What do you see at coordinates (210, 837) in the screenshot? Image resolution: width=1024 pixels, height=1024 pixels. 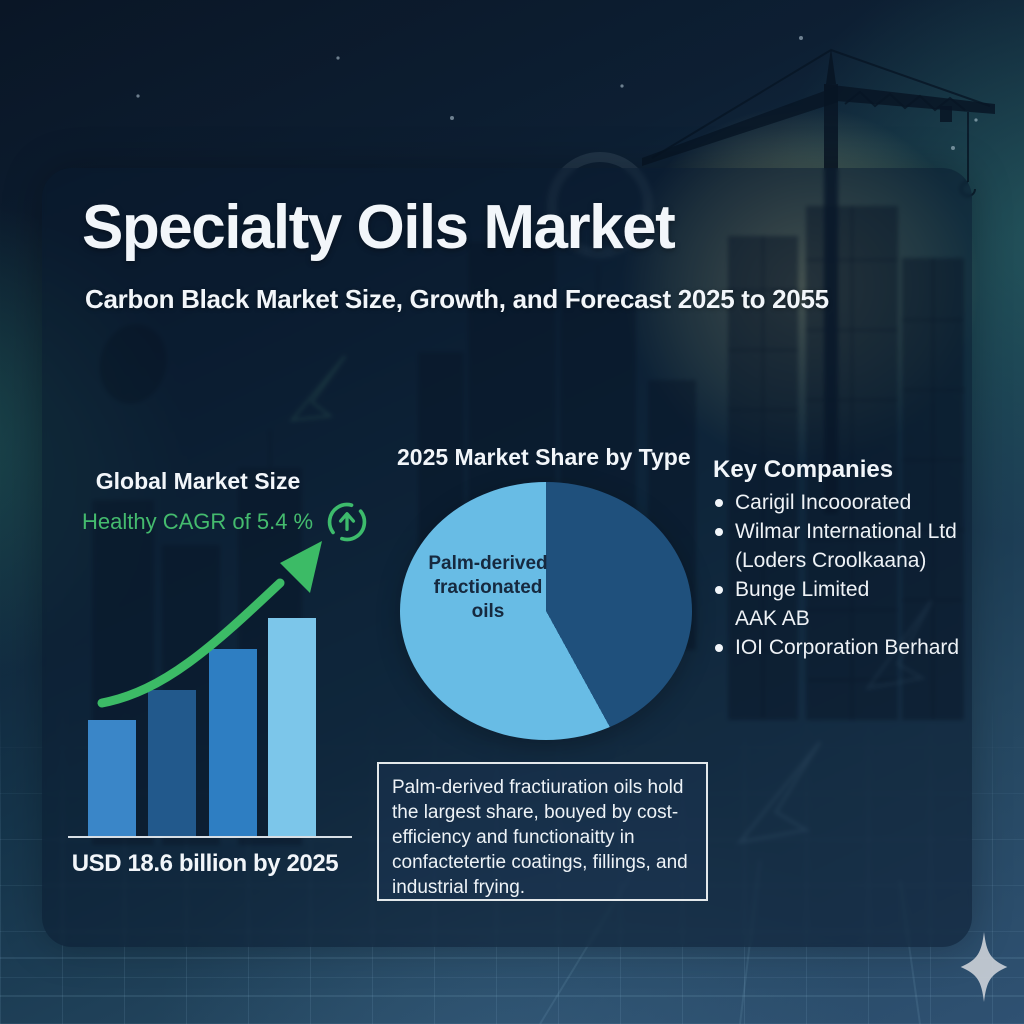 I see `bar-chart-baseline` at bounding box center [210, 837].